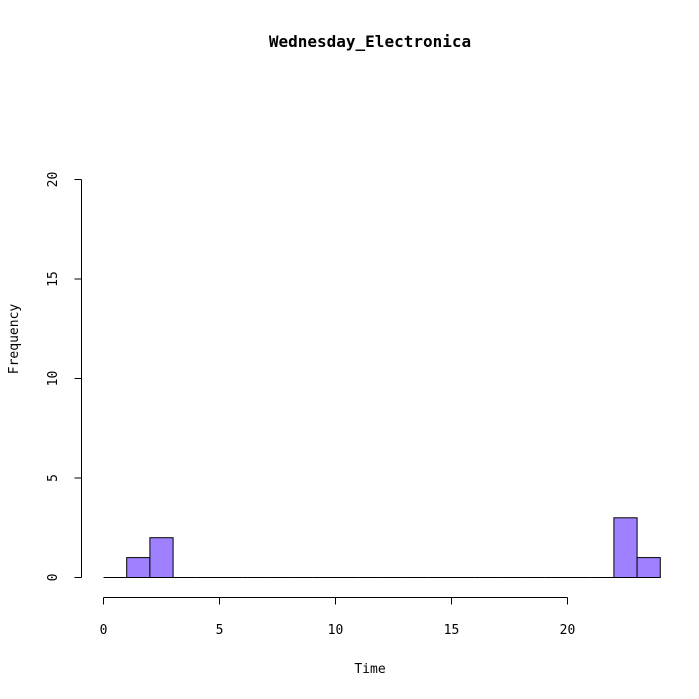 Image resolution: width=699 pixels, height=699 pixels. What do you see at coordinates (336, 630) in the screenshot?
I see `x-tick-label: 10` at bounding box center [336, 630].